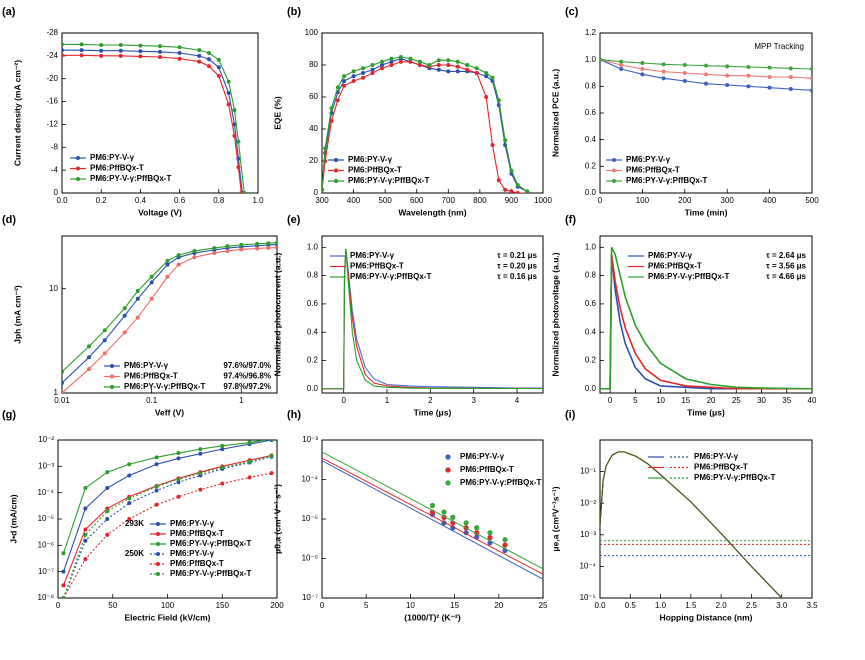 Image resolution: width=865 pixels, height=660 pixels. What do you see at coordinates (591, 331) in the screenshot?
I see `y-tick-label: 0.4` at bounding box center [591, 331].